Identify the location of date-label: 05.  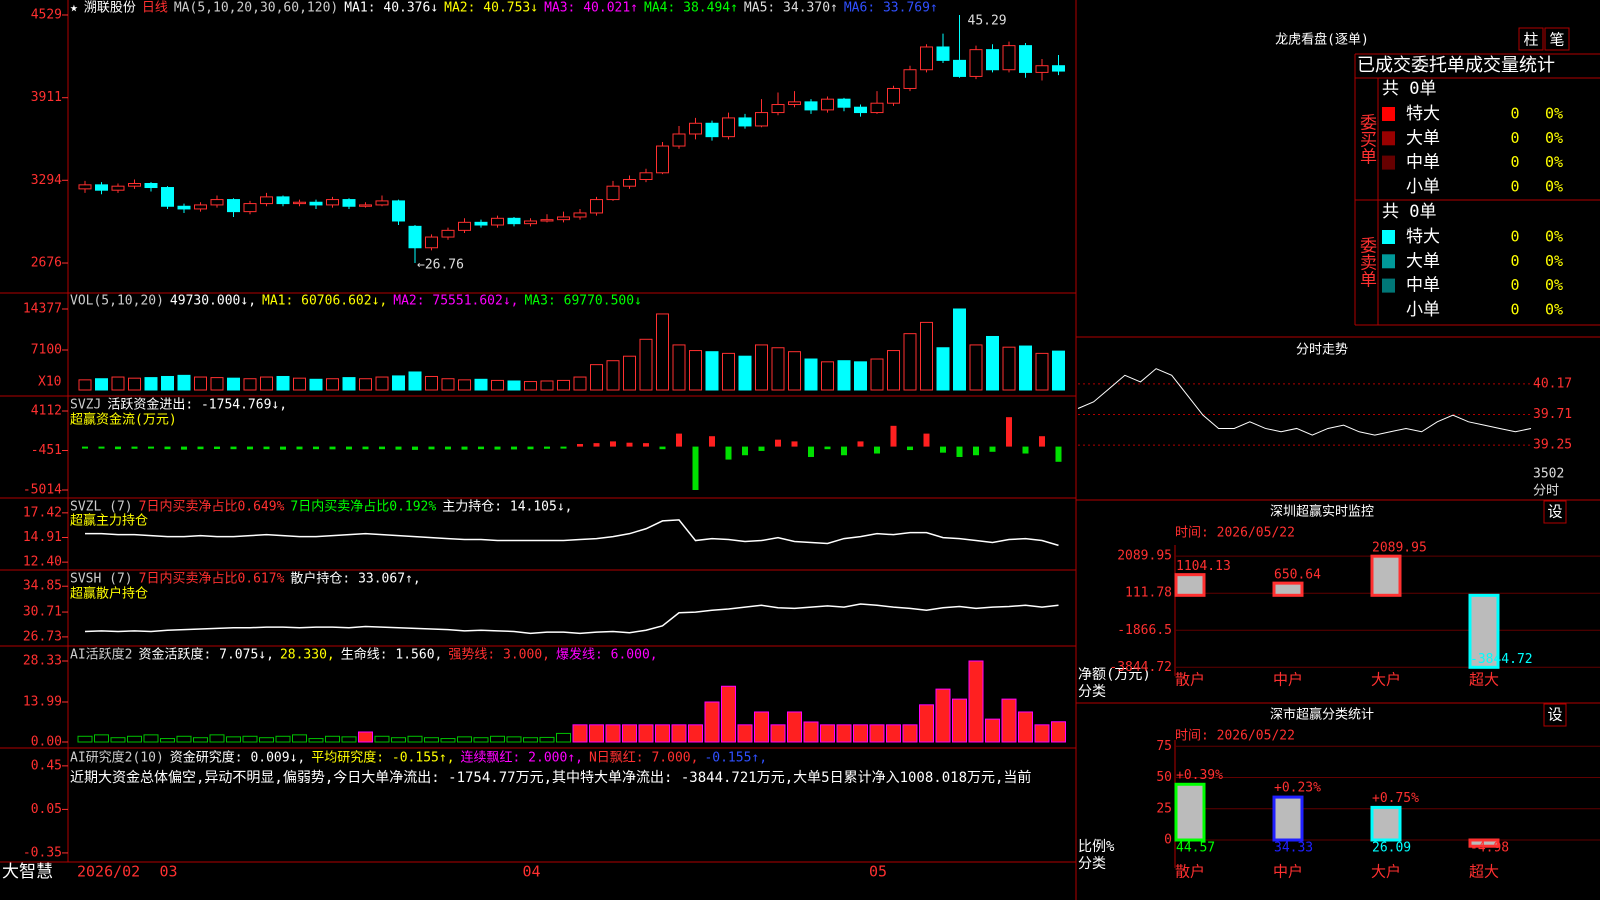
(878, 872).